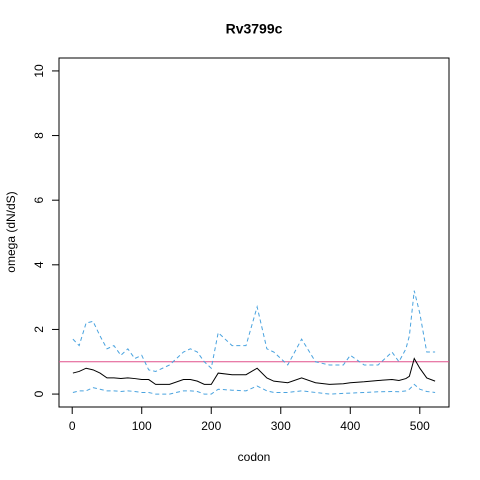 This screenshot has height=480, width=480. What do you see at coordinates (39, 264) in the screenshot?
I see `y-tick-label: 4` at bounding box center [39, 264].